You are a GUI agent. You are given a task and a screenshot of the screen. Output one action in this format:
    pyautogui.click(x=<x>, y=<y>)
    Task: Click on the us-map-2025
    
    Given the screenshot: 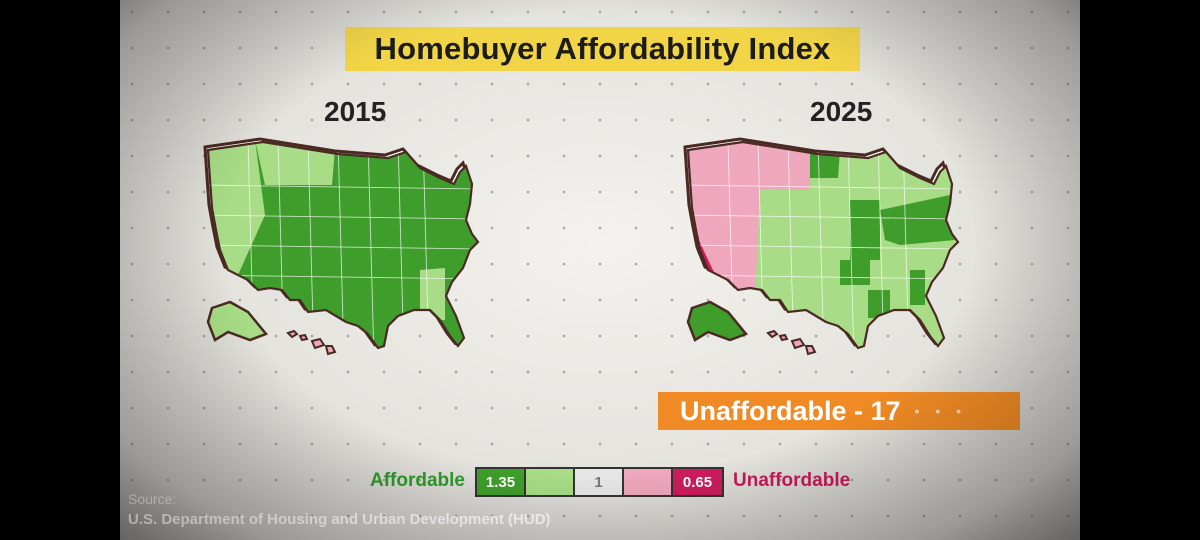 What is the action you would take?
    pyautogui.click(x=821, y=246)
    